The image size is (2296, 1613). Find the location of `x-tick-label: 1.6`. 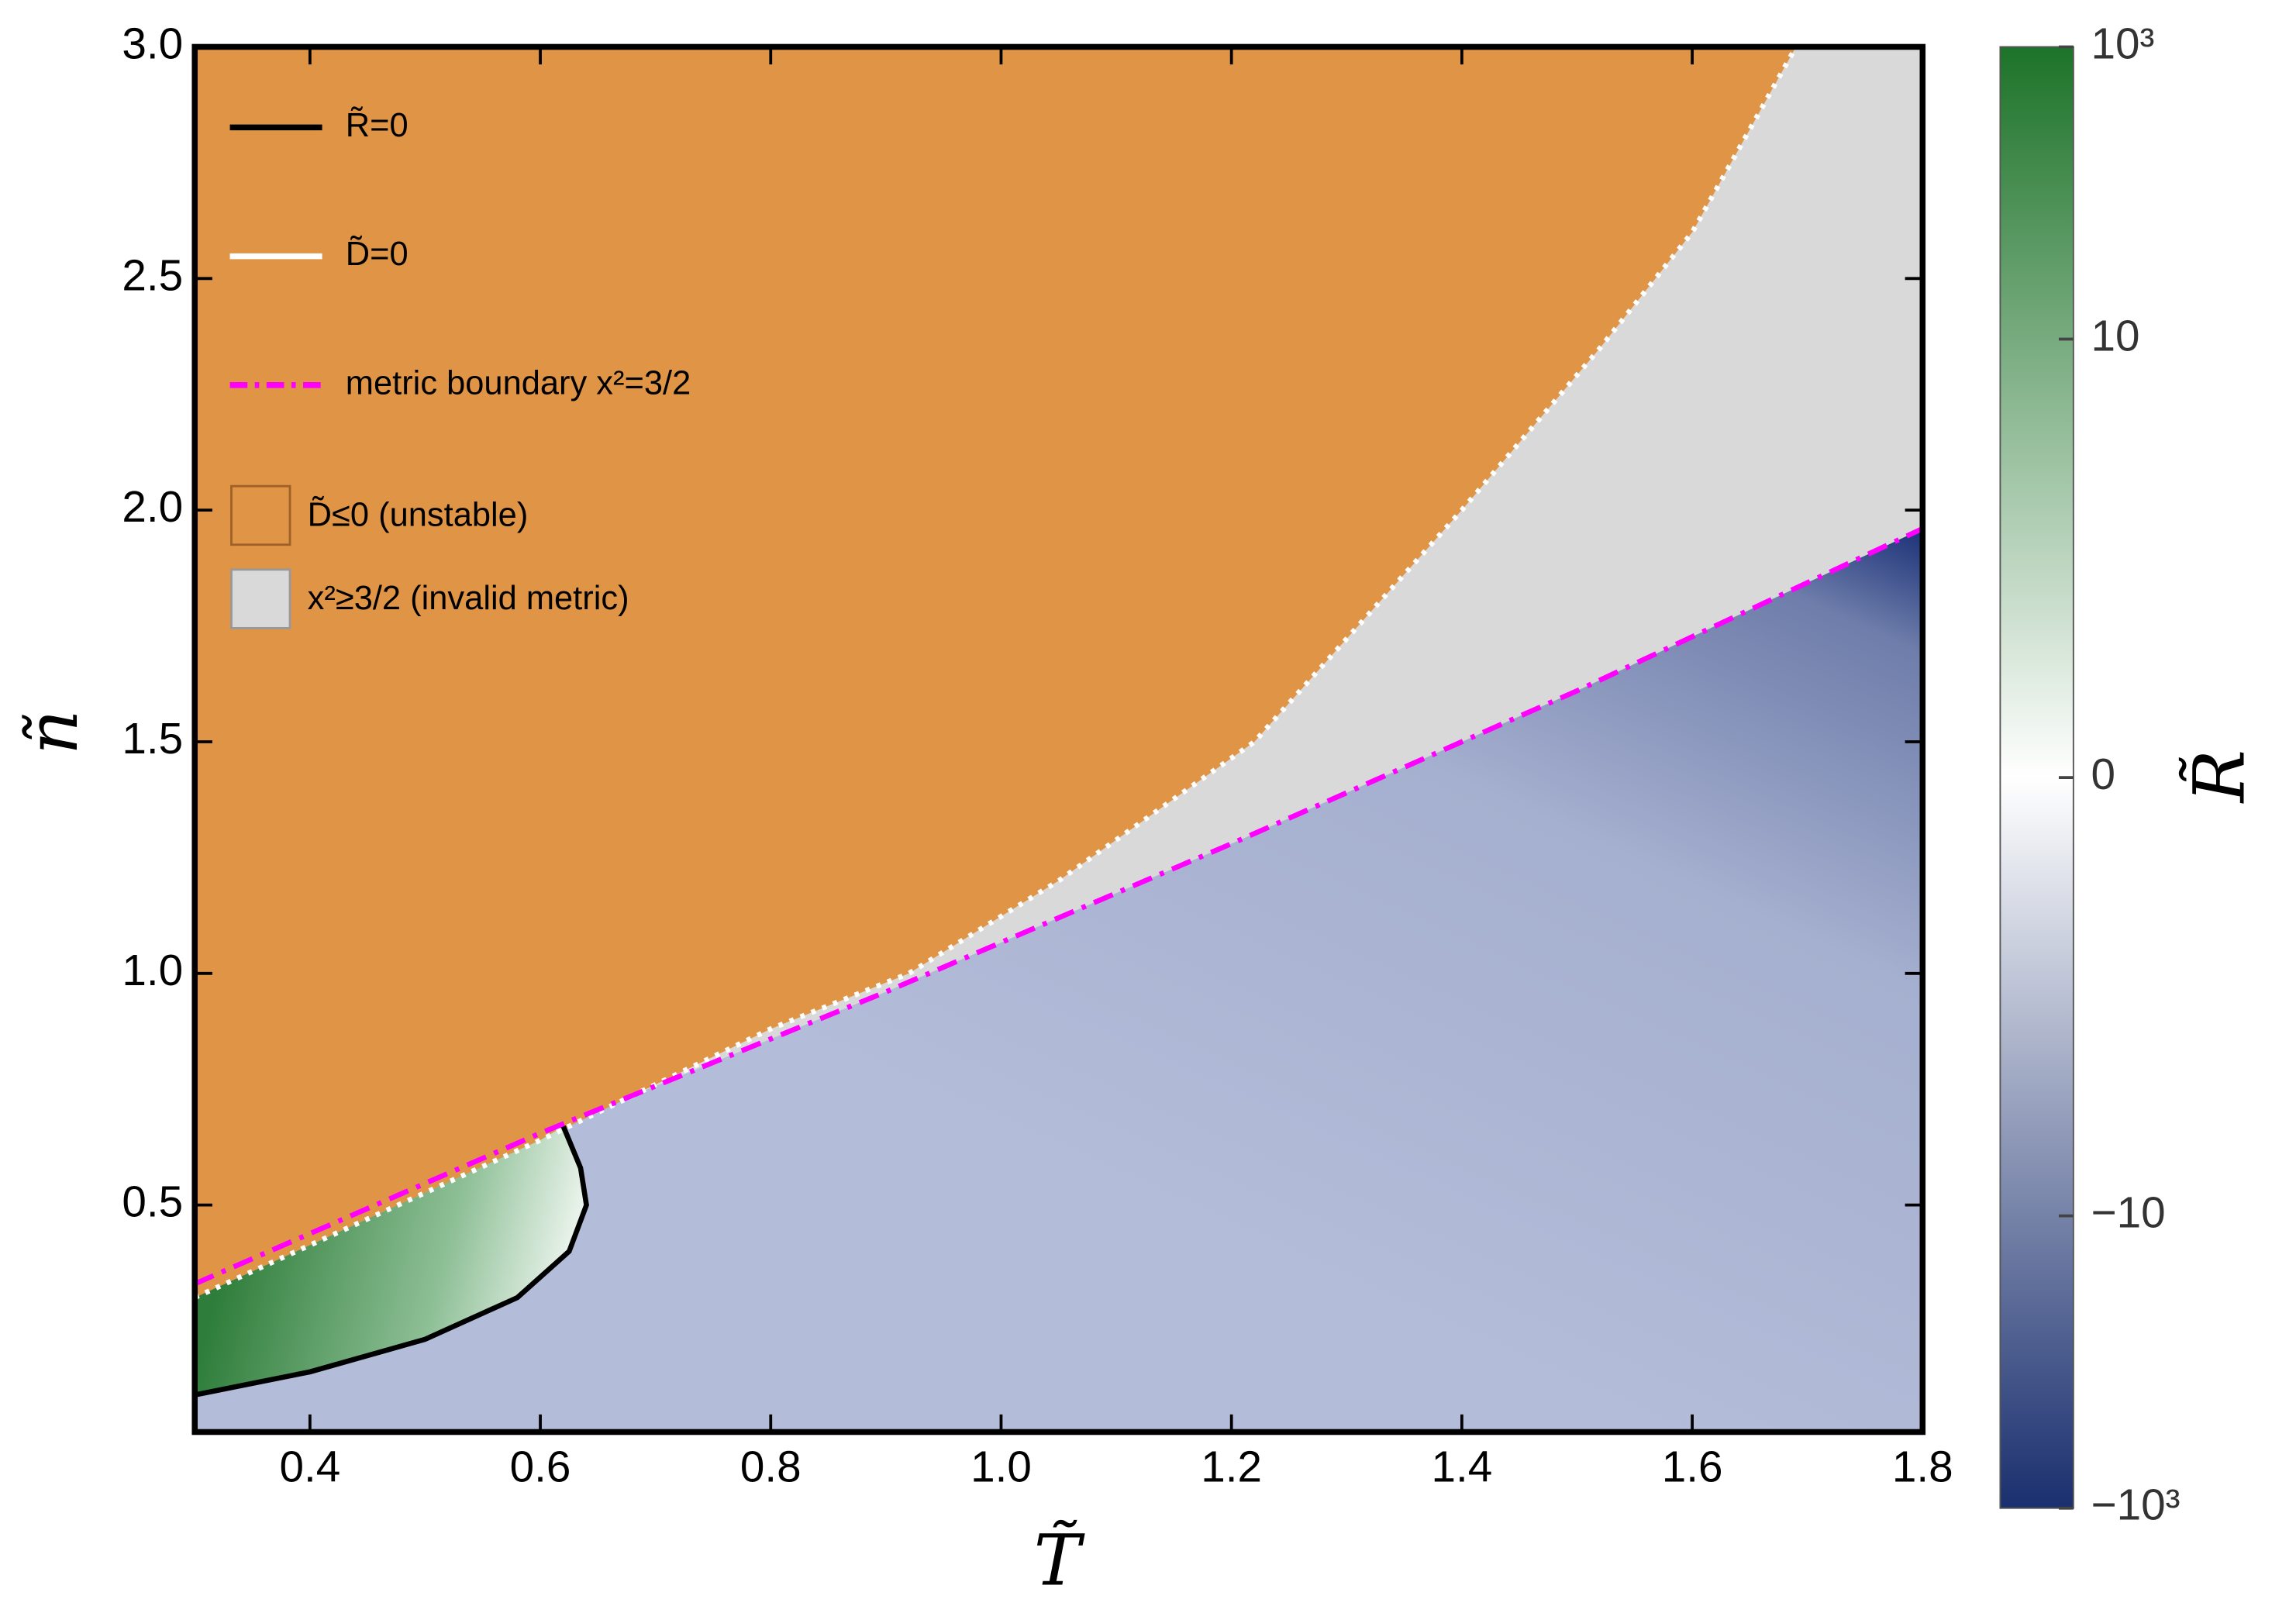

x-tick-label: 1.6 is located at coordinates (1693, 1467).